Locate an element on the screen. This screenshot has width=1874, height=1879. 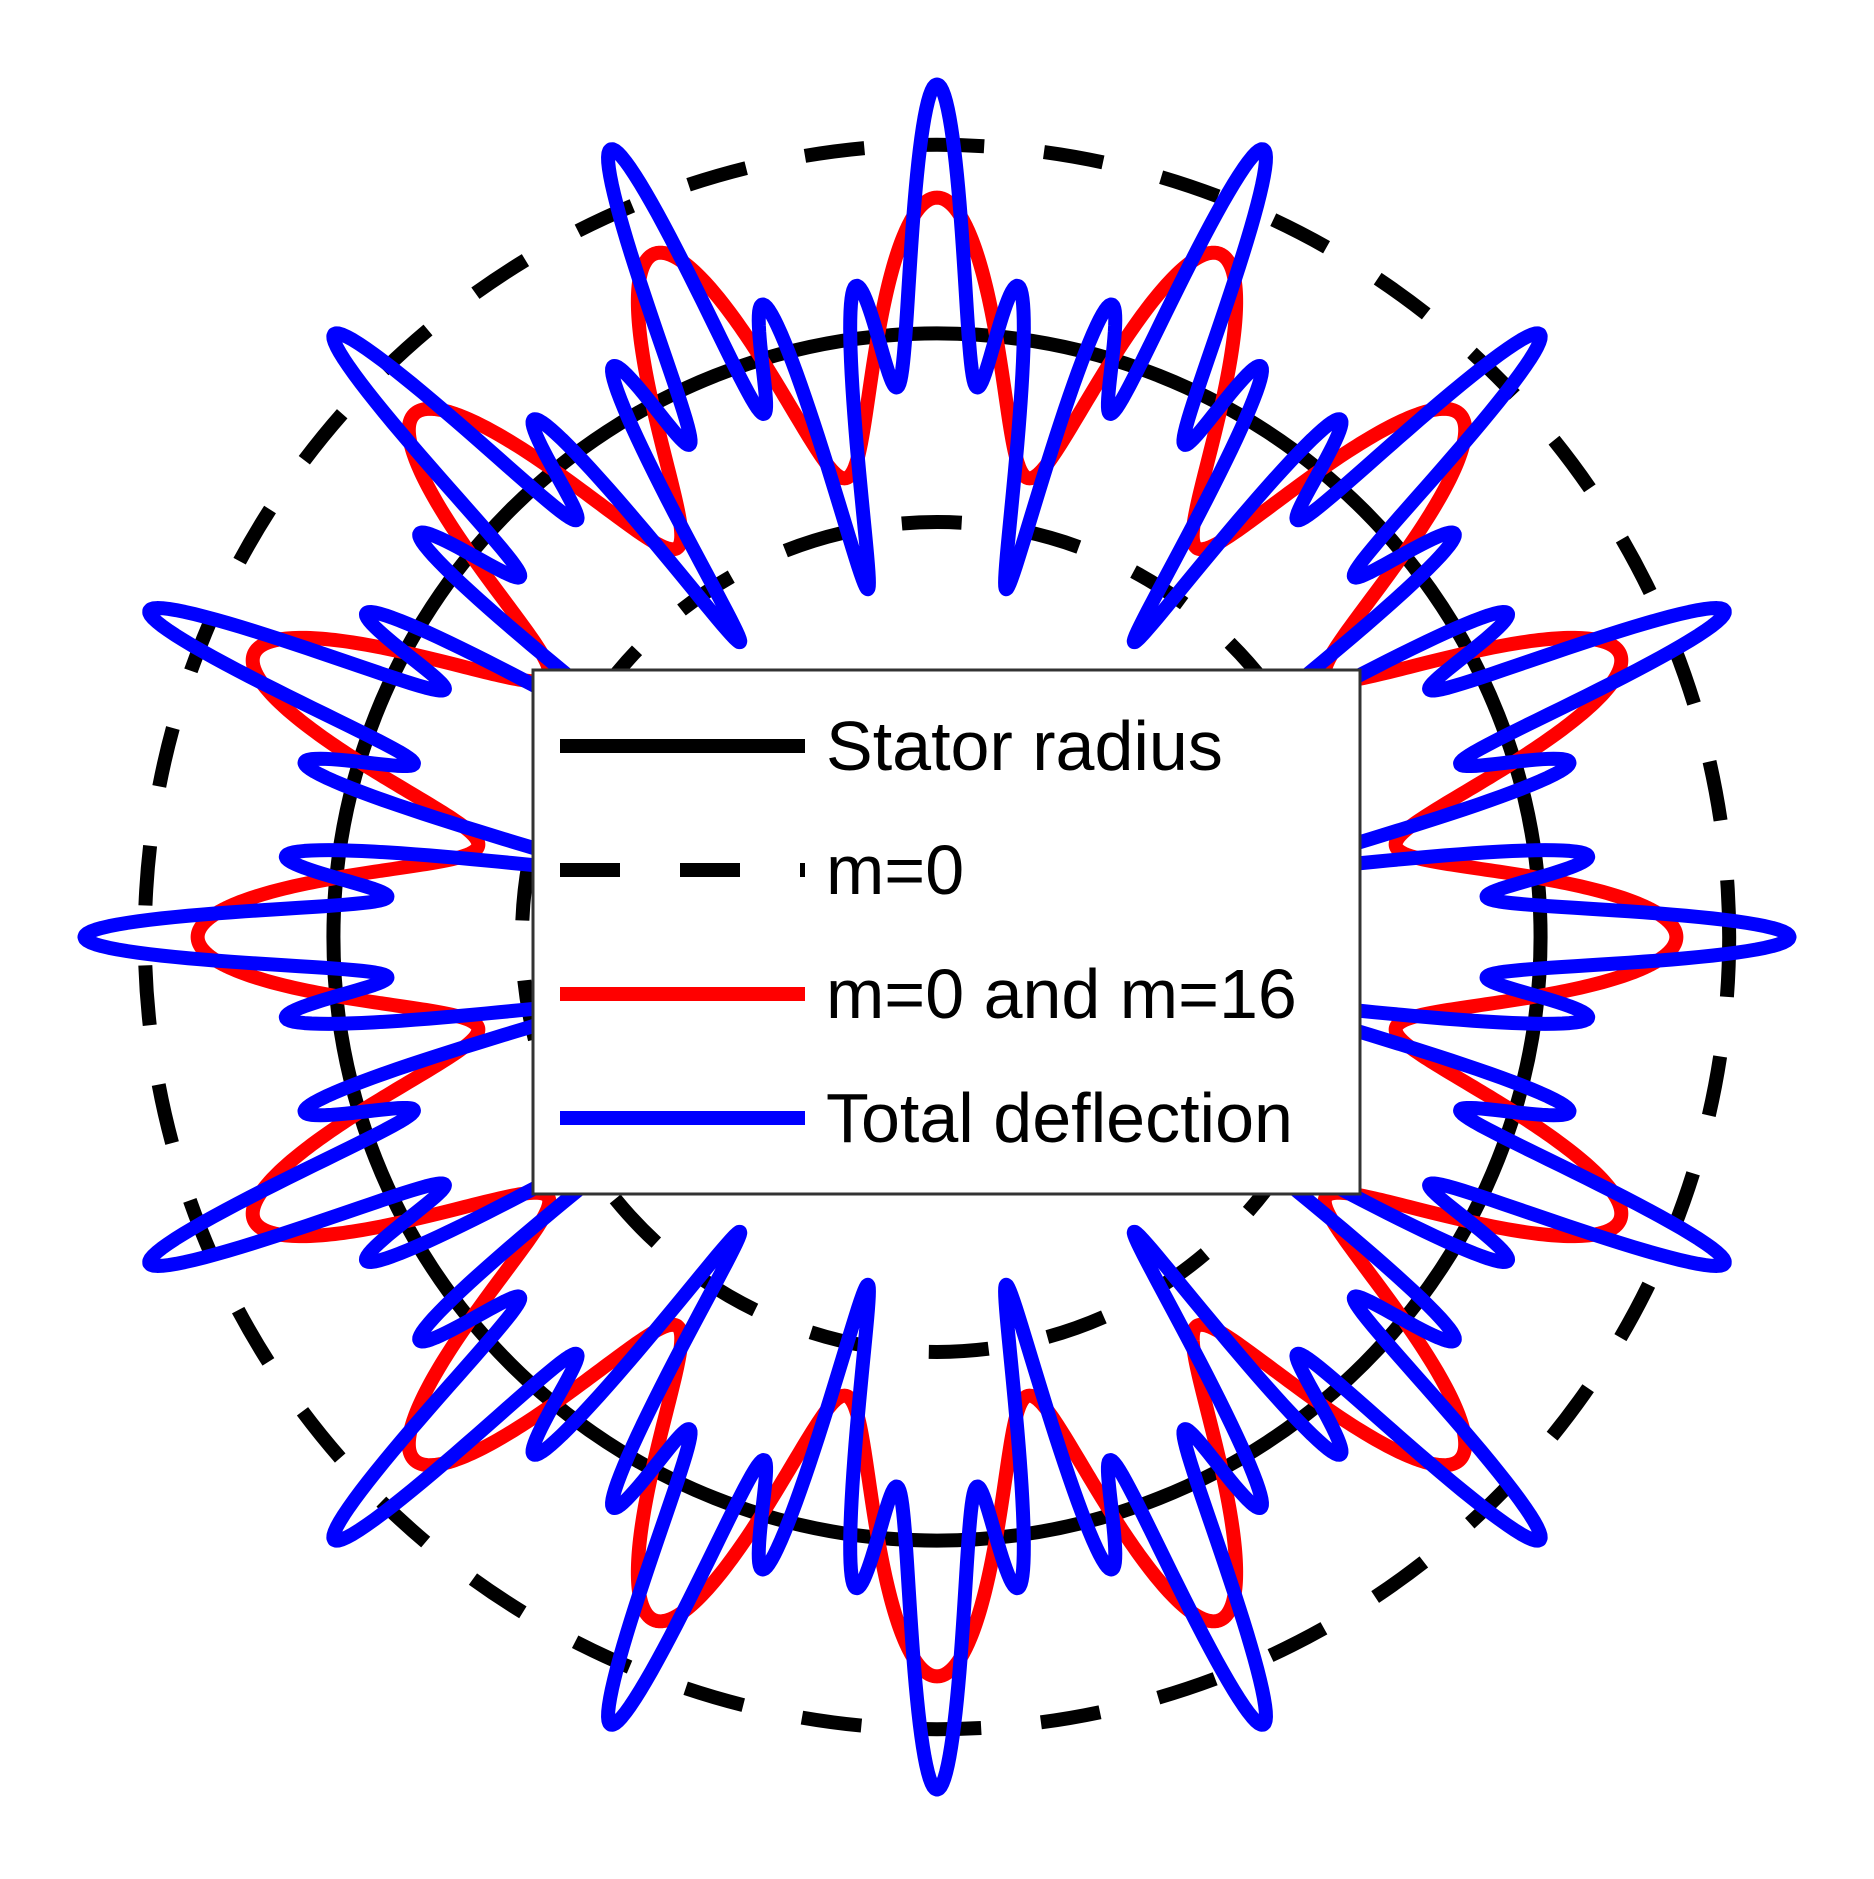
legend-label-total-deflection: Total deflection is located at coordinates (1059, 1118).